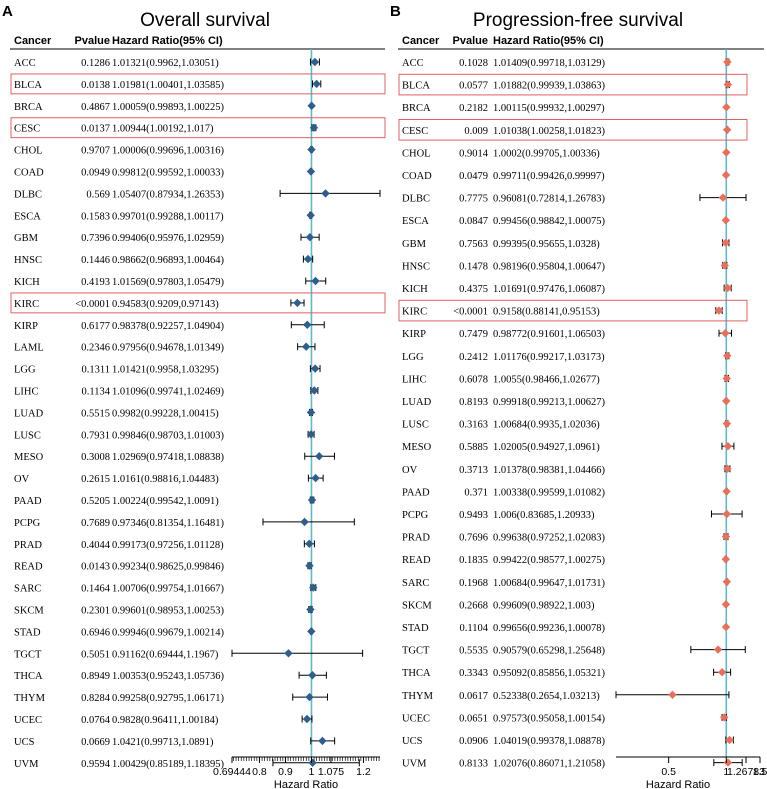 Image resolution: width=767 pixels, height=789 pixels. I want to click on row-hazard-ratio-text: 0.98662(0.96893,1.00464), so click(168, 260).